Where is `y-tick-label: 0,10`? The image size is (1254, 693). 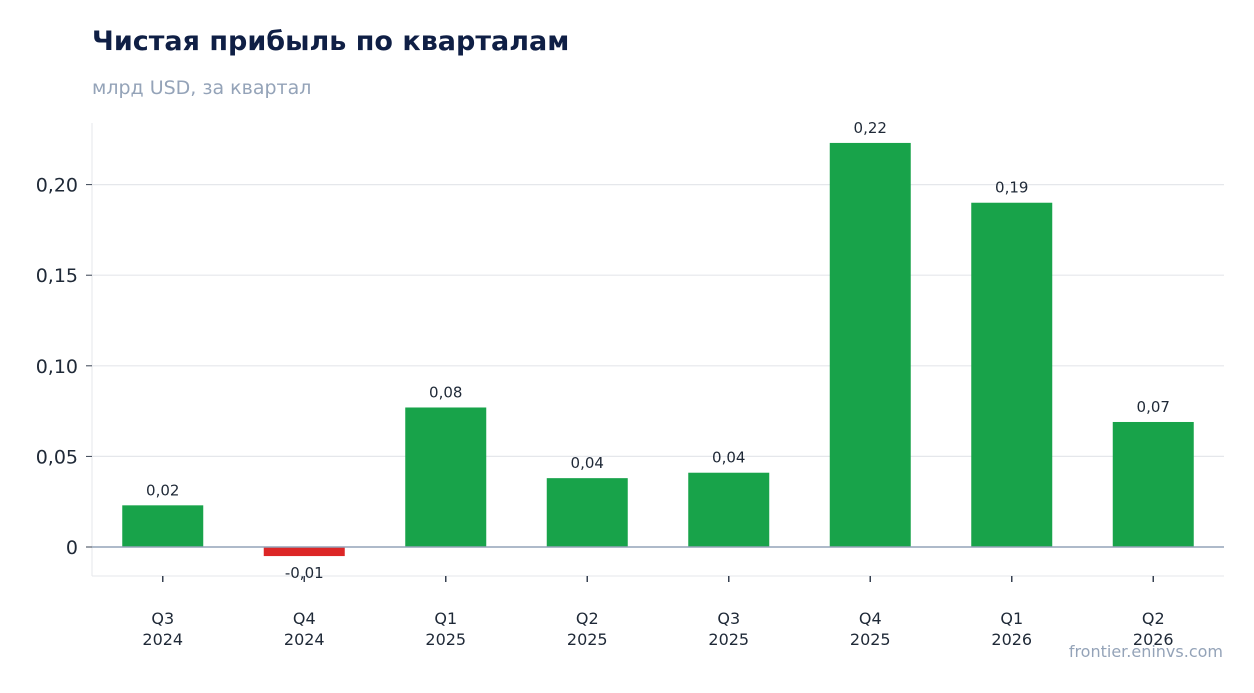 y-tick-label: 0,10 is located at coordinates (57, 367).